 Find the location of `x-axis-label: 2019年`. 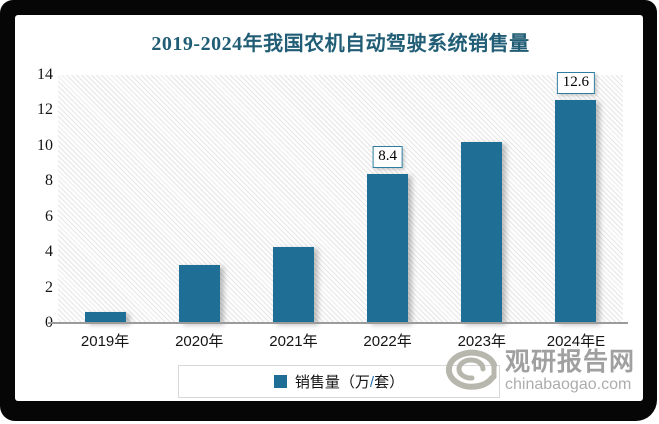

x-axis-label: 2019年 is located at coordinates (105, 341).